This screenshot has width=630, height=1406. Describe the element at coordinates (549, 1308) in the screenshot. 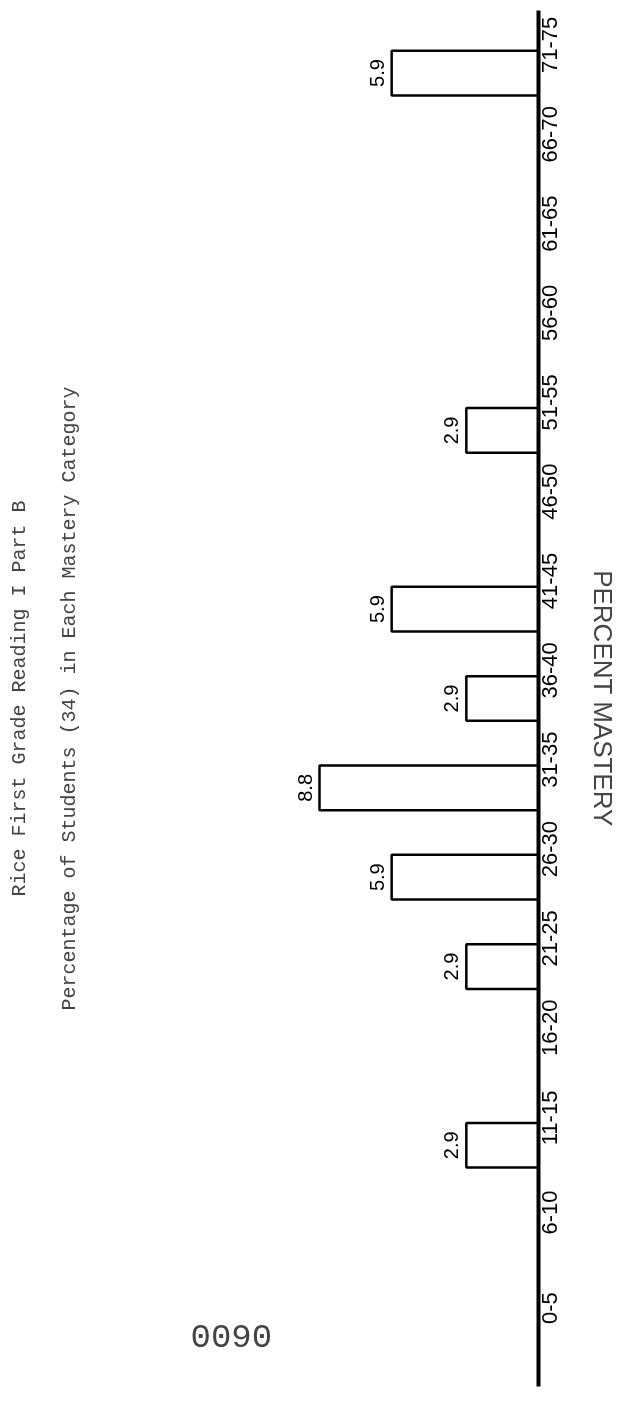

I see `y-tick-label: 0-5` at that location.